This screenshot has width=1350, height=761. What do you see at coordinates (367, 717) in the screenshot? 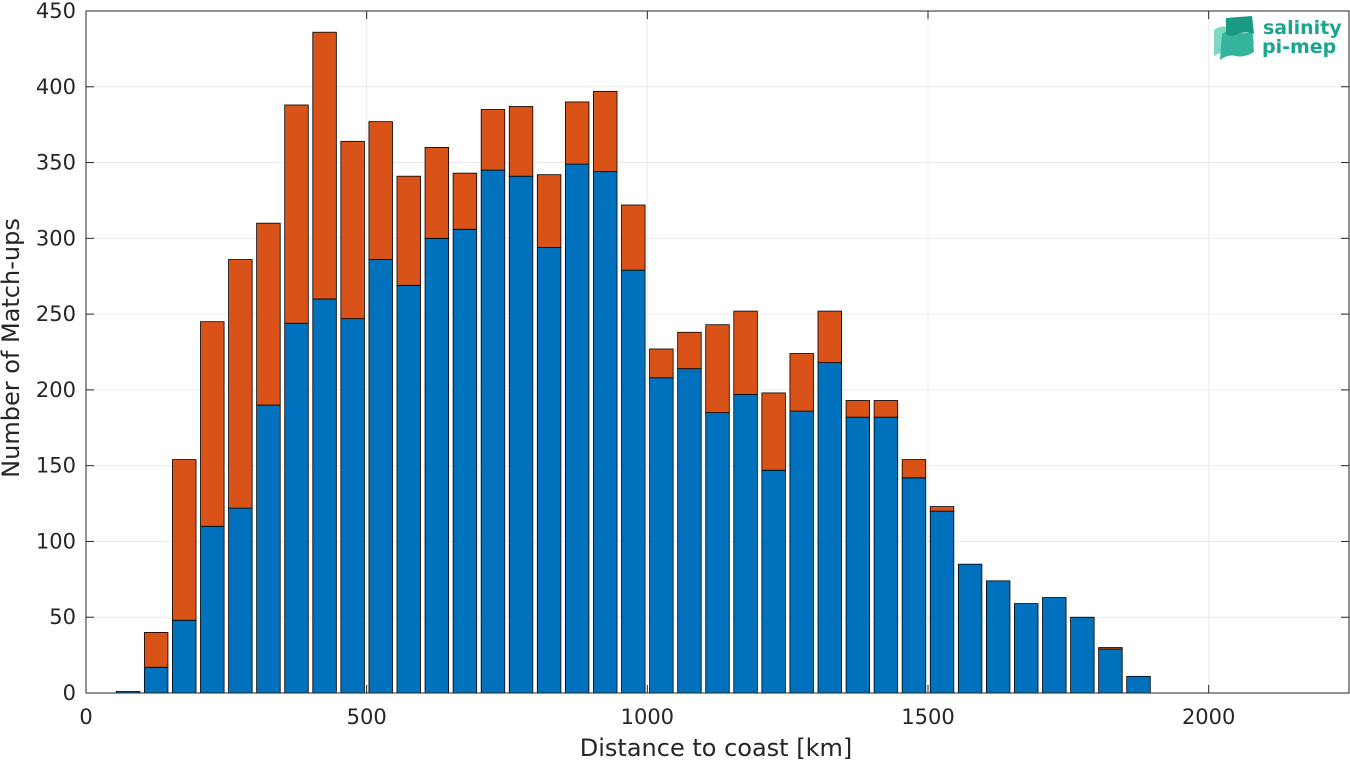
I see `x-tick-label: 500` at bounding box center [367, 717].